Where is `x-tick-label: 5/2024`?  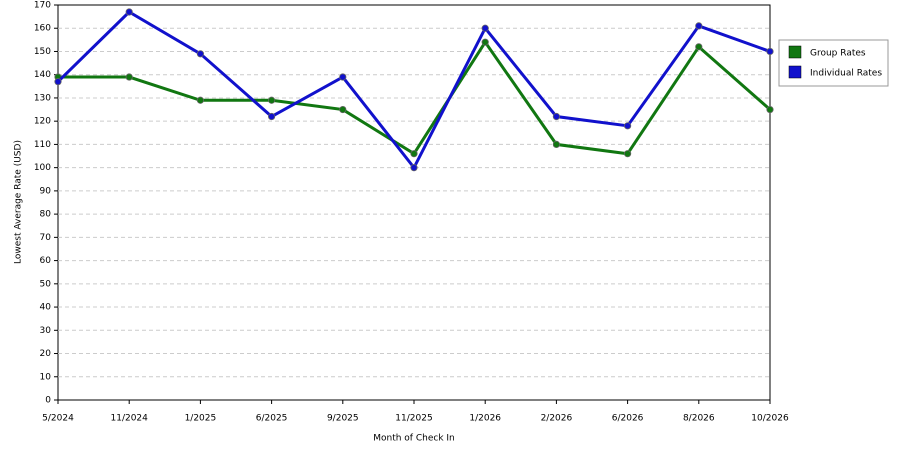 x-tick-label: 5/2024 is located at coordinates (58, 419).